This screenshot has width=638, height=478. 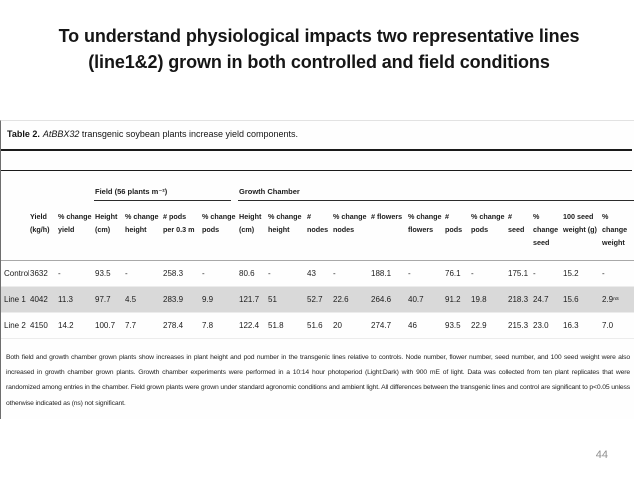 What do you see at coordinates (388, 273) in the screenshot?
I see `table-cell: 188.1` at bounding box center [388, 273].